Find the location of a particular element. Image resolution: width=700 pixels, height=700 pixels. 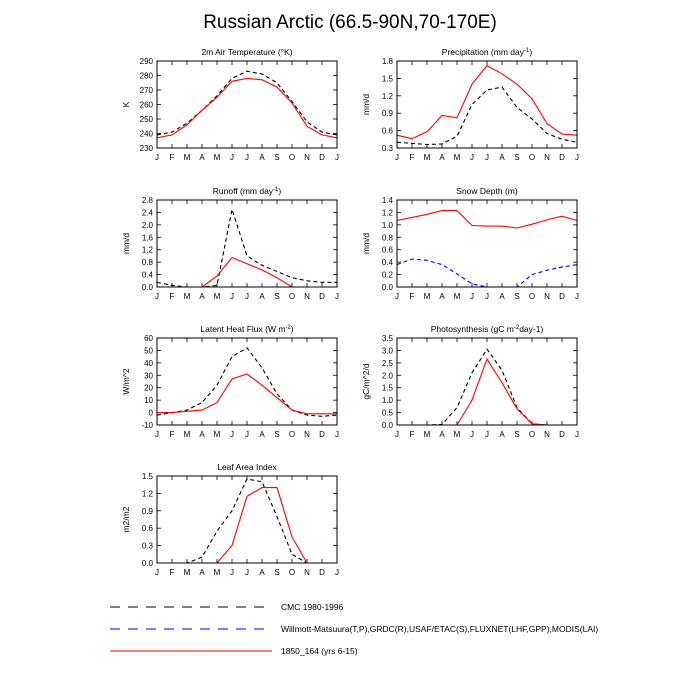

y-axis-label: gC/m^2/d is located at coordinates (366, 381).